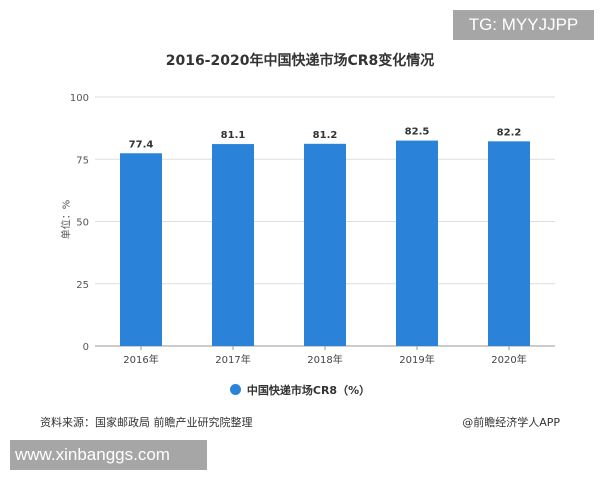 The height and width of the screenshot is (480, 600). I want to click on legend-label: 中国快递市场CR8（%）, so click(308, 390).